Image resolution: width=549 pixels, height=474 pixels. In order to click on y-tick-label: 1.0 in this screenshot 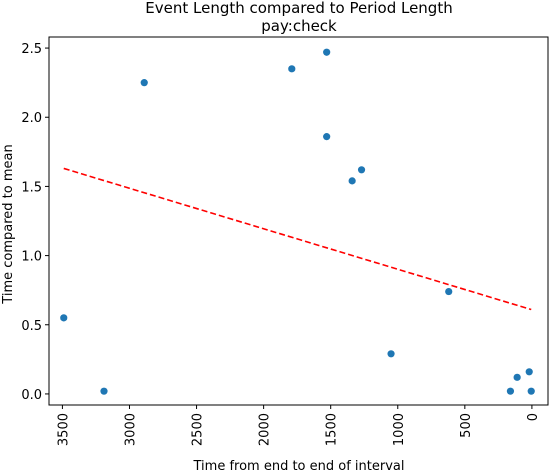, I will do `click(31, 257)`.